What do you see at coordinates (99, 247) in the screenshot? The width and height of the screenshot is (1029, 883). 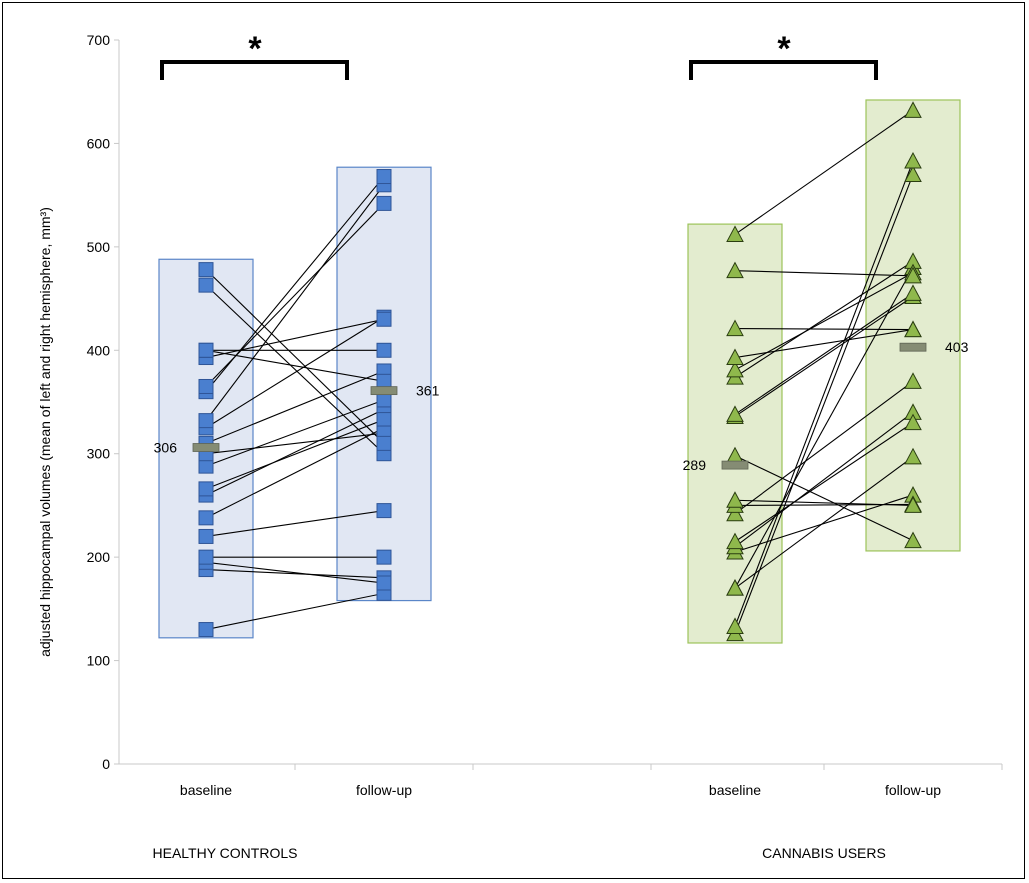 I see `y-tick-label: 500` at bounding box center [99, 247].